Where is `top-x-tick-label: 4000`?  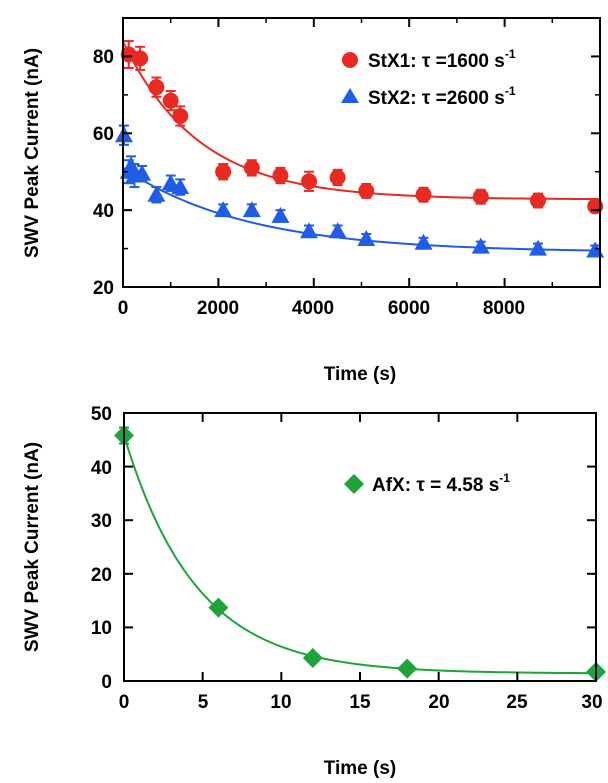 top-x-tick-label: 4000 is located at coordinates (313, 308).